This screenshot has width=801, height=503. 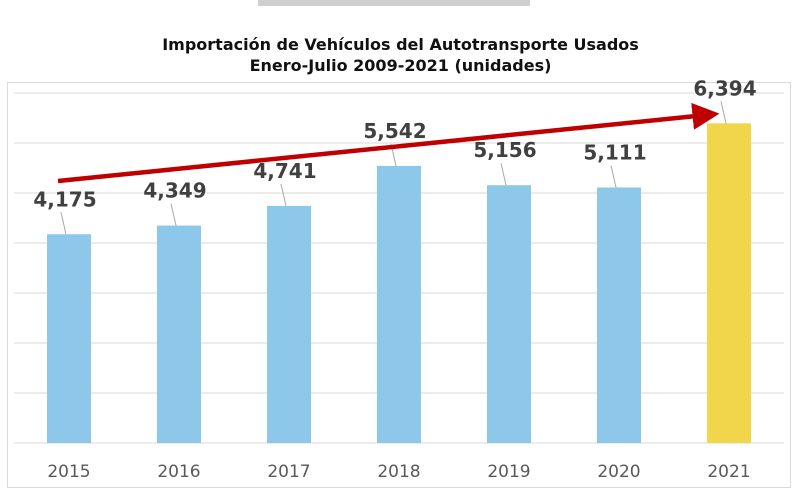 I want to click on x-tick-label: 2018, so click(x=398, y=472).